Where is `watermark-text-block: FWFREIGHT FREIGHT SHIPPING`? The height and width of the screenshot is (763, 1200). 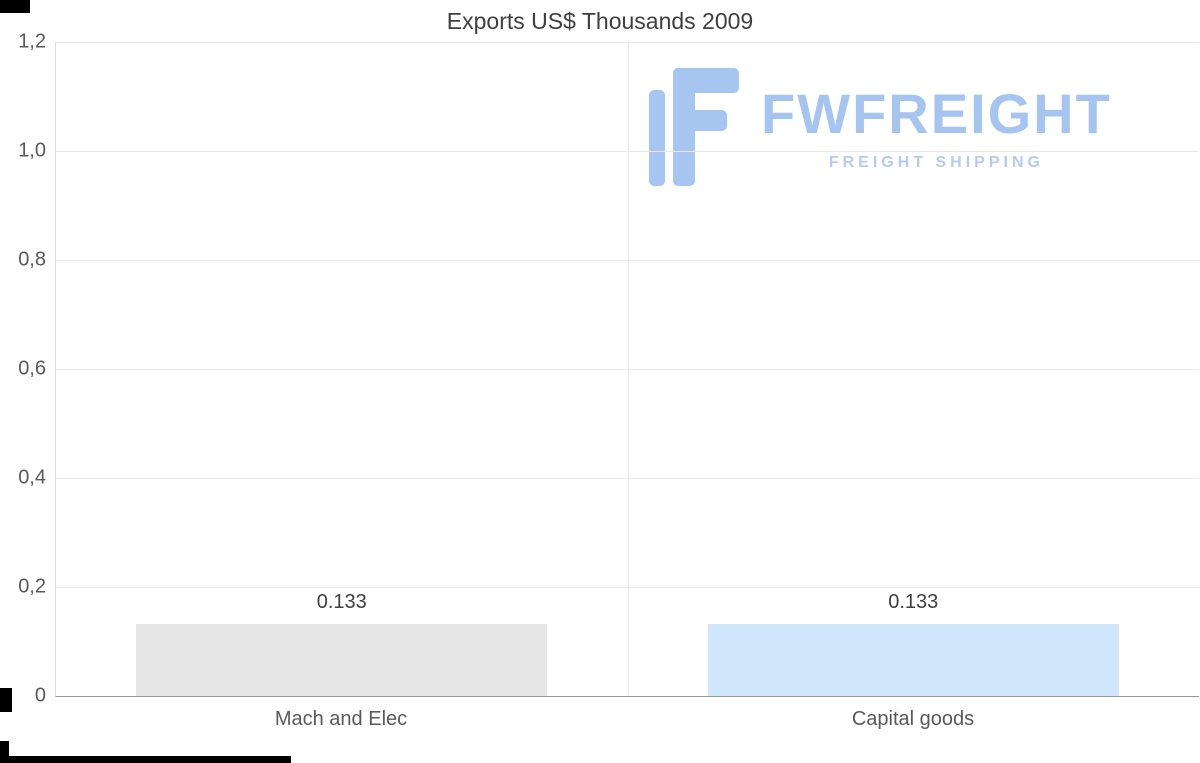
watermark-text-block: FWFREIGHT FREIGHT SHIPPING is located at coordinates (936, 129).